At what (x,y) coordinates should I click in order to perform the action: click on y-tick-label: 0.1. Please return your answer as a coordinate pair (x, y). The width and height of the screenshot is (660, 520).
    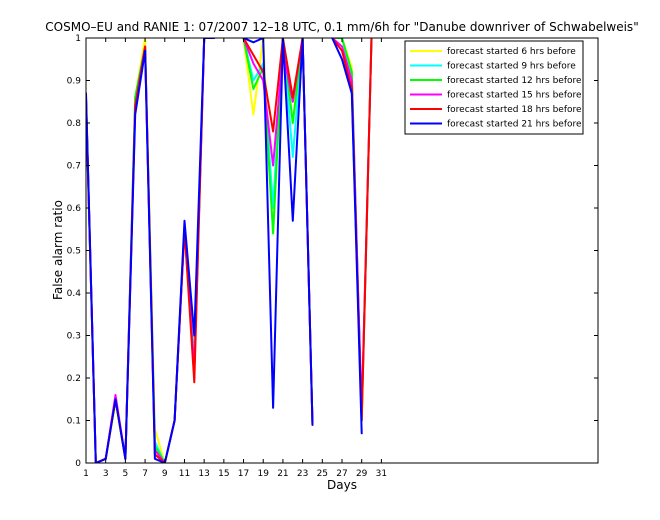
    Looking at the image, I should click on (74, 422).